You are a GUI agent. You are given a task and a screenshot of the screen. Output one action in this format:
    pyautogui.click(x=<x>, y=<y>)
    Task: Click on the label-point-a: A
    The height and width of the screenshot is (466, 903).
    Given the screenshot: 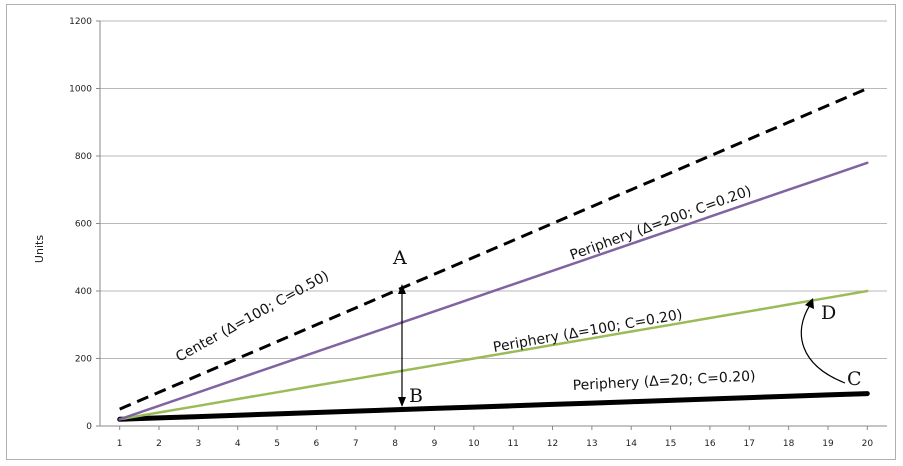 What is the action you would take?
    pyautogui.click(x=399, y=258)
    